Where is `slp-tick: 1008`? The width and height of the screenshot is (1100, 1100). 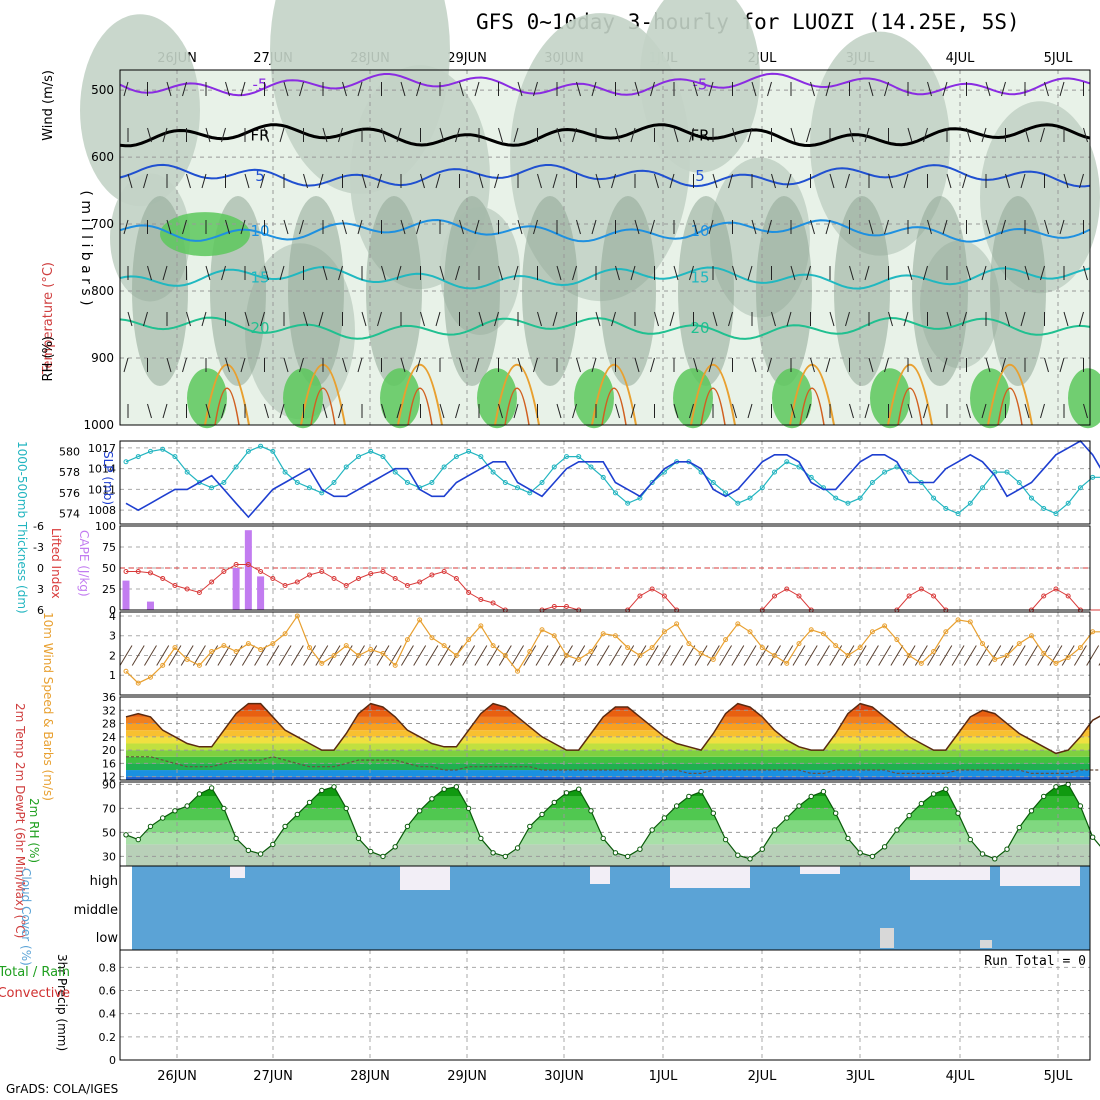
slp-tick: 1008 is located at coordinates (102, 510).